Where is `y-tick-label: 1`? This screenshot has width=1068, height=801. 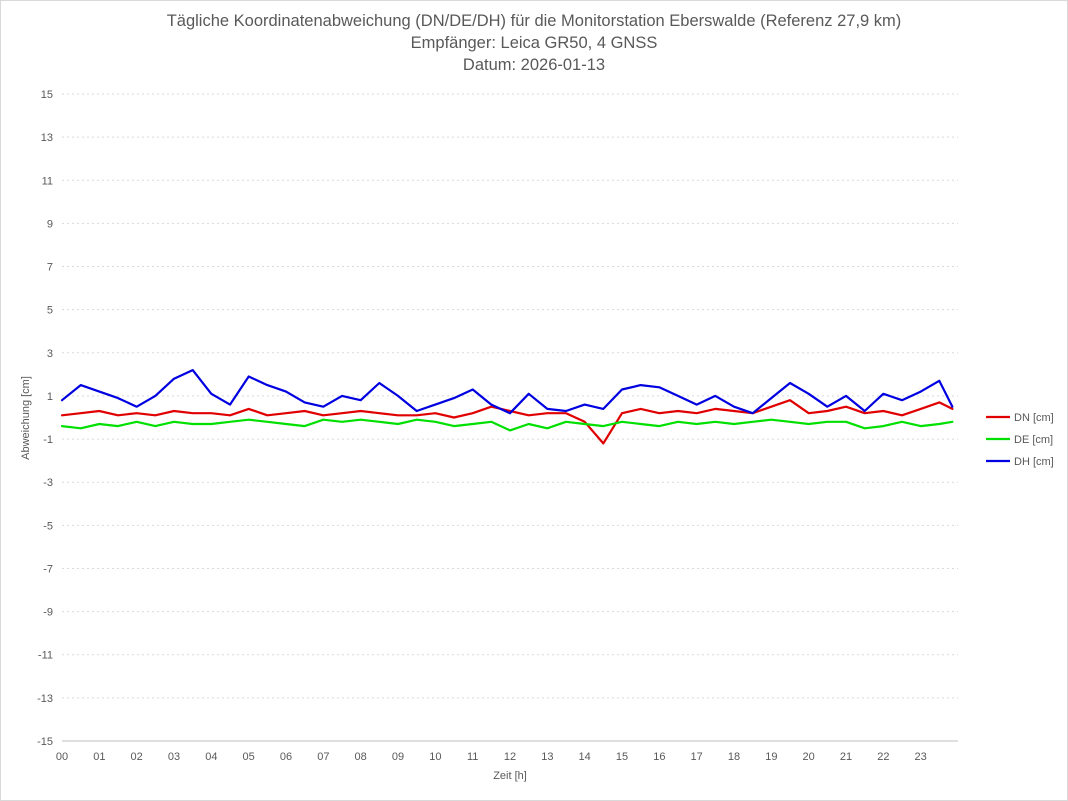
y-tick-label: 1 is located at coordinates (50, 397).